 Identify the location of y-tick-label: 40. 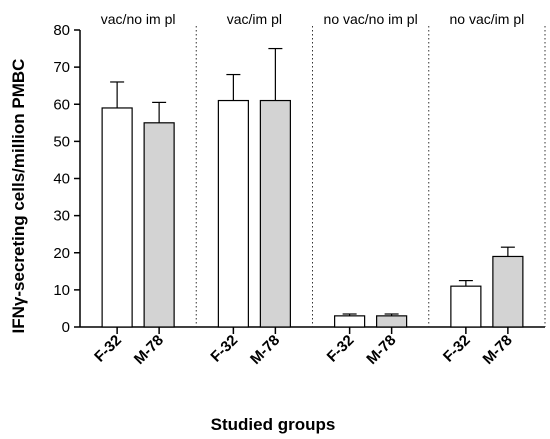
(61, 179).